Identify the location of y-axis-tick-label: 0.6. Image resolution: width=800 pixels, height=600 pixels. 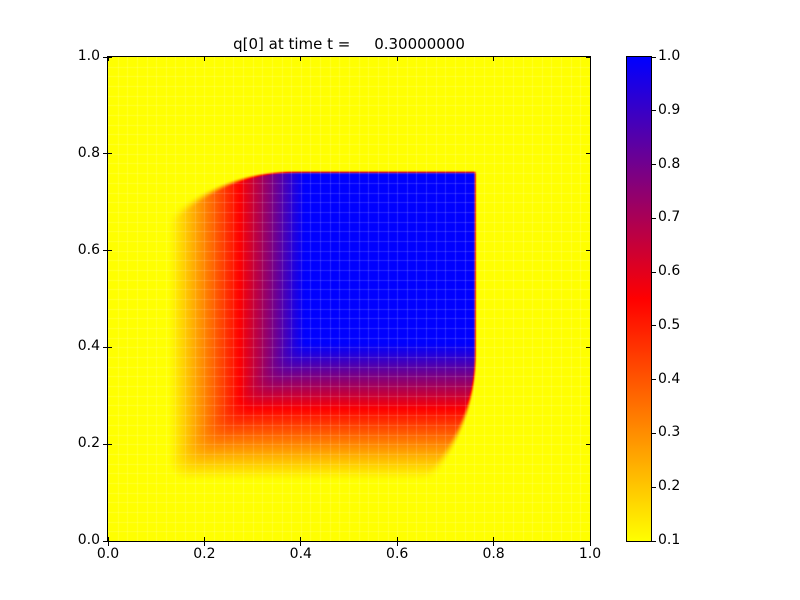
(88, 249).